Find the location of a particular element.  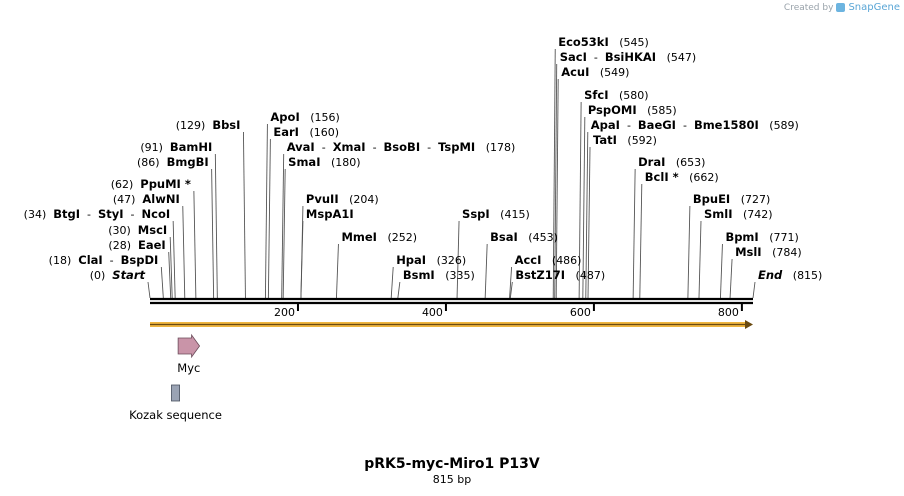

site-label-eari: EarI (160) is located at coordinates (306, 132).